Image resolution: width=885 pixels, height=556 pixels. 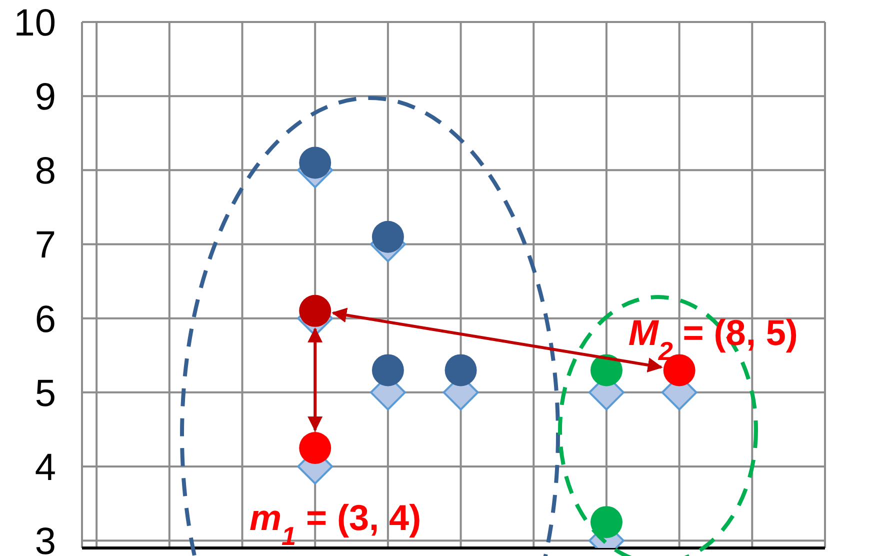 What do you see at coordinates (45, 97) in the screenshot?
I see `y-tick-label: 9` at bounding box center [45, 97].